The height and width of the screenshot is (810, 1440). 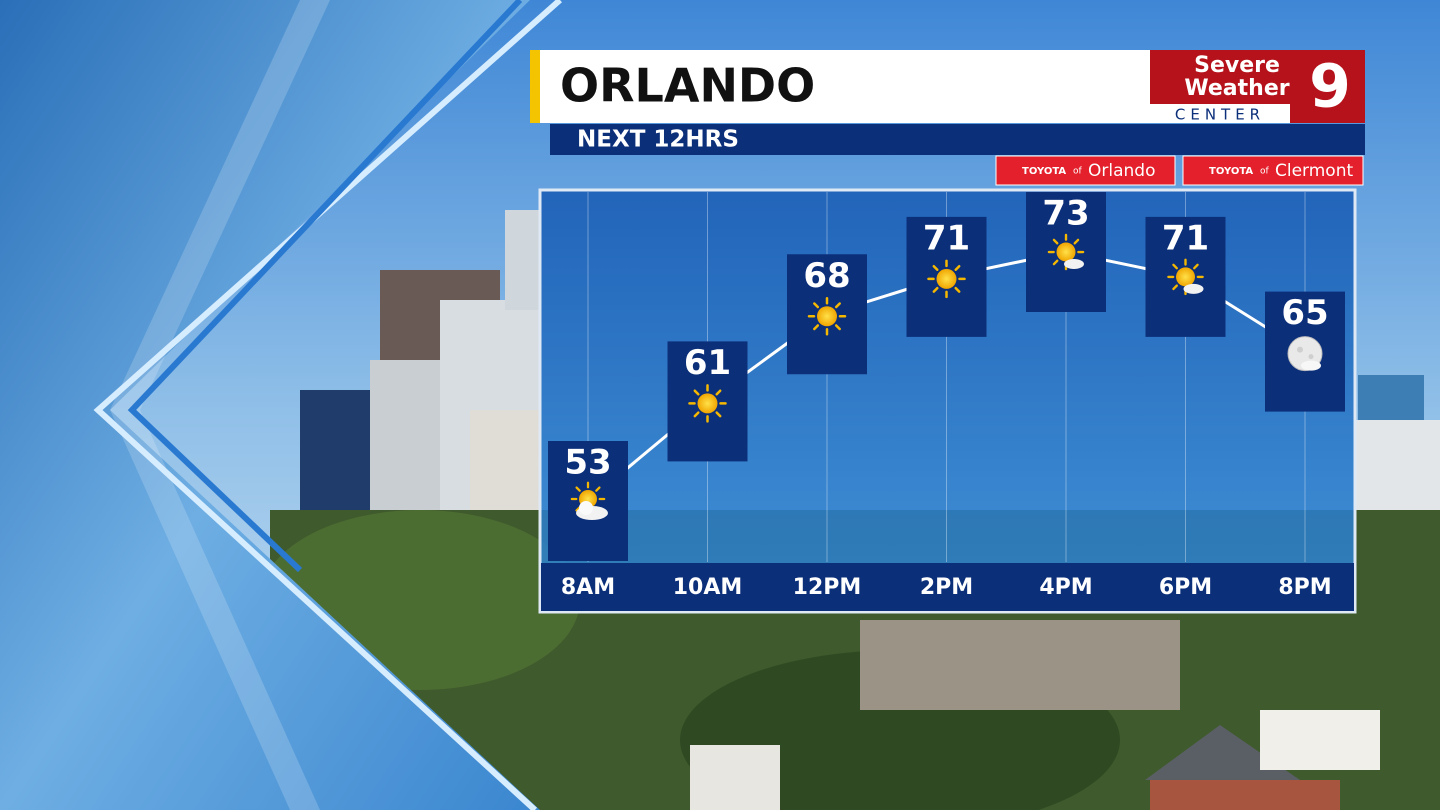 I want to click on category-strip, so click(x=947, y=587).